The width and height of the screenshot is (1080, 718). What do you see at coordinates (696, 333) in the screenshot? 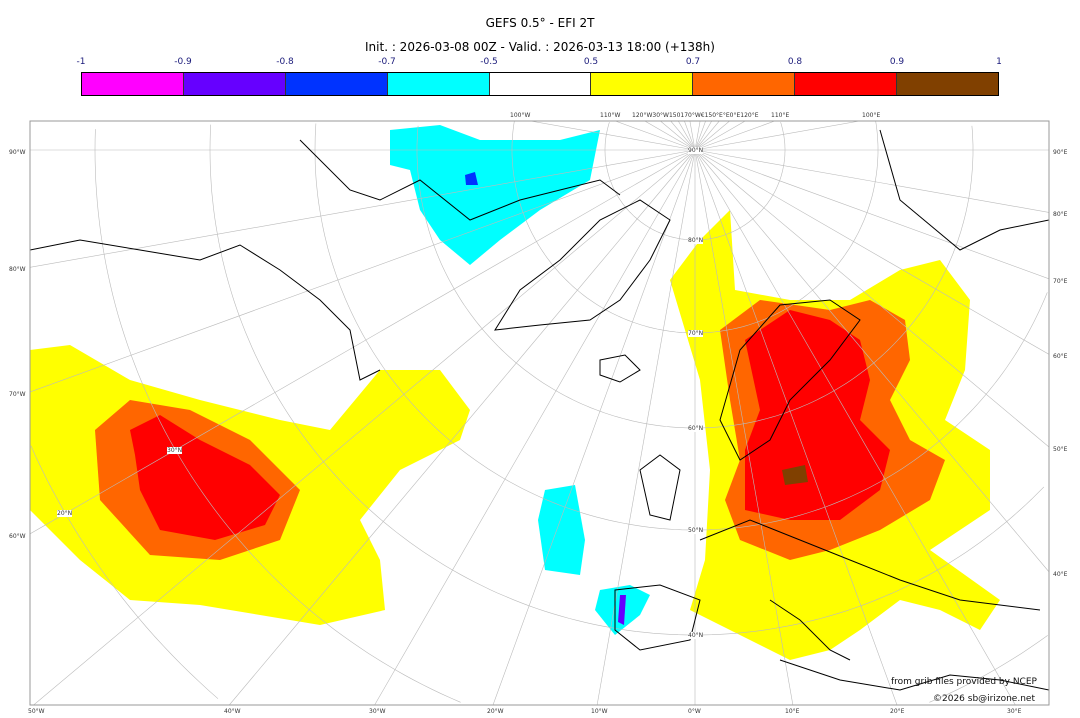
I see `lat-label: 70°N` at bounding box center [696, 333].